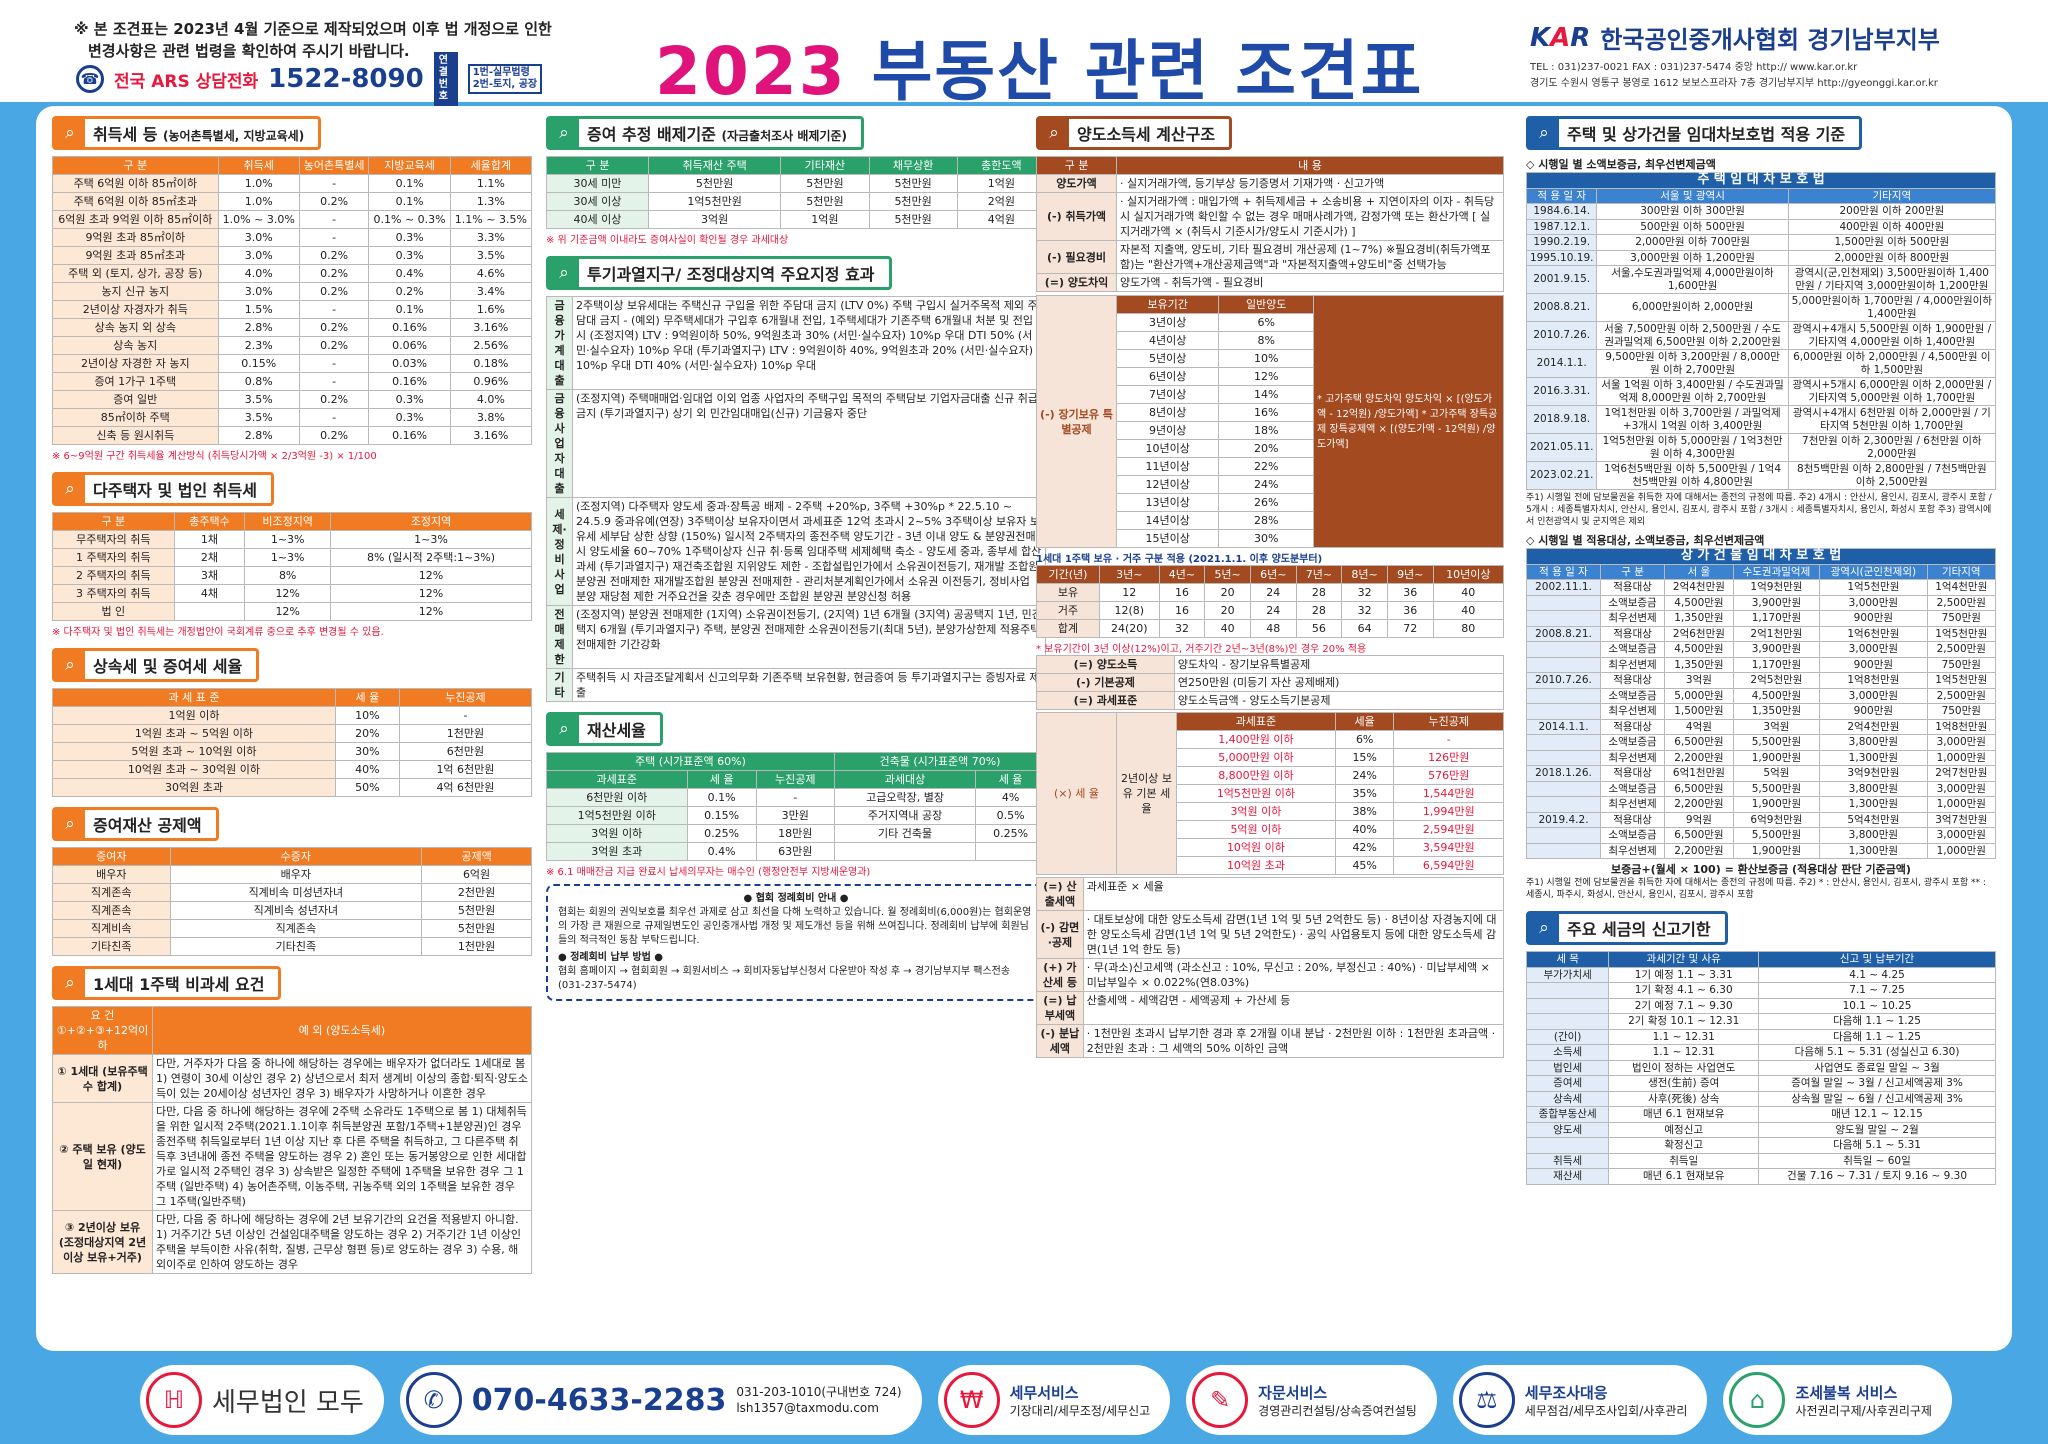  I want to click on table-cell: 3억원 초과, so click(617, 851).